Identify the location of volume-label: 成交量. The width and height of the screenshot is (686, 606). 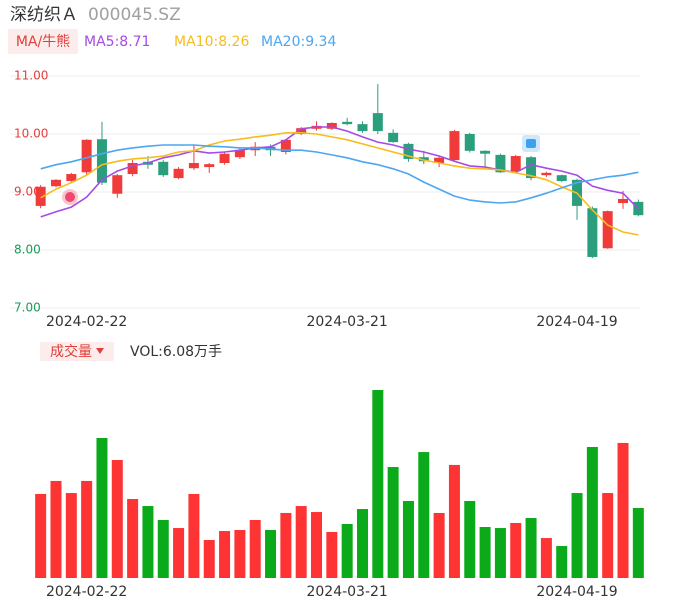
(71, 351).